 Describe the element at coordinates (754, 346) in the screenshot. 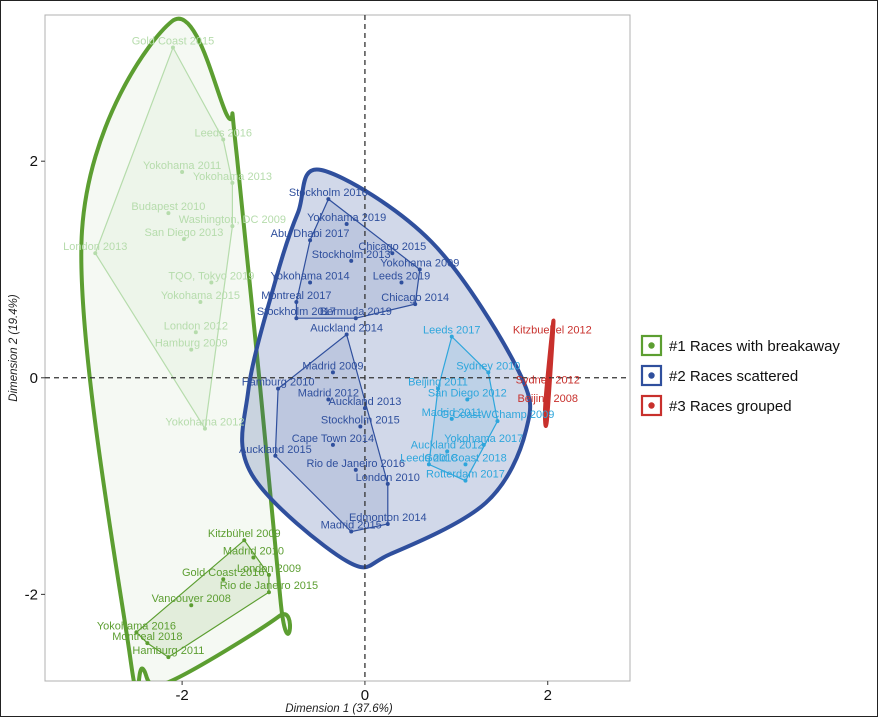

I see `legend-label: #1 Races with breakaway` at that location.